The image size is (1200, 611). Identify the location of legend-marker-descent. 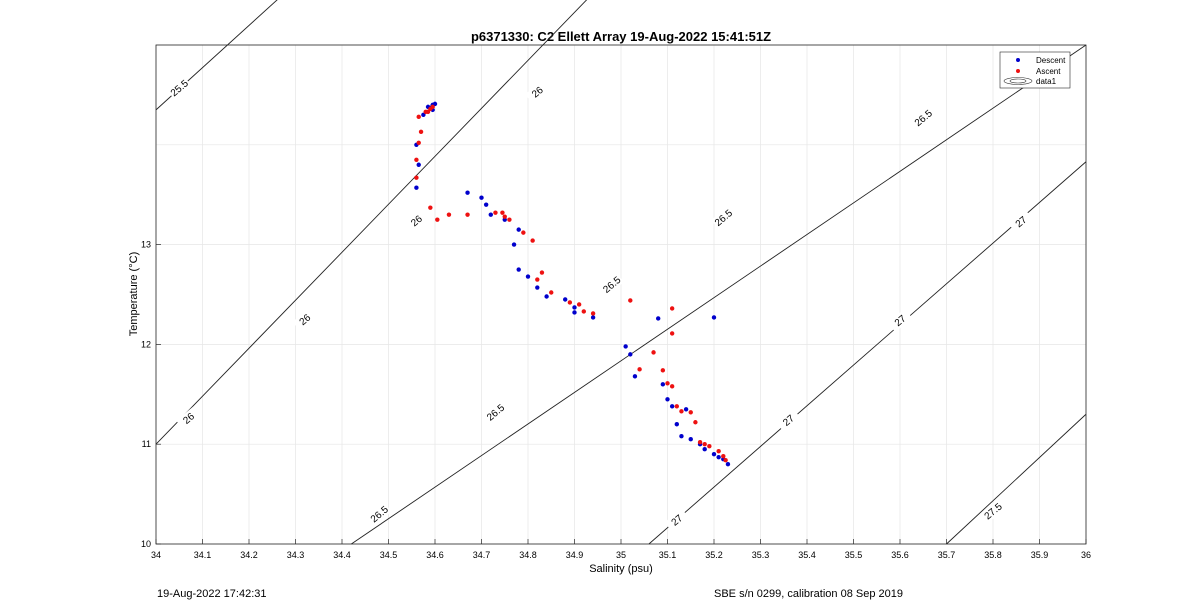
(1018, 60).